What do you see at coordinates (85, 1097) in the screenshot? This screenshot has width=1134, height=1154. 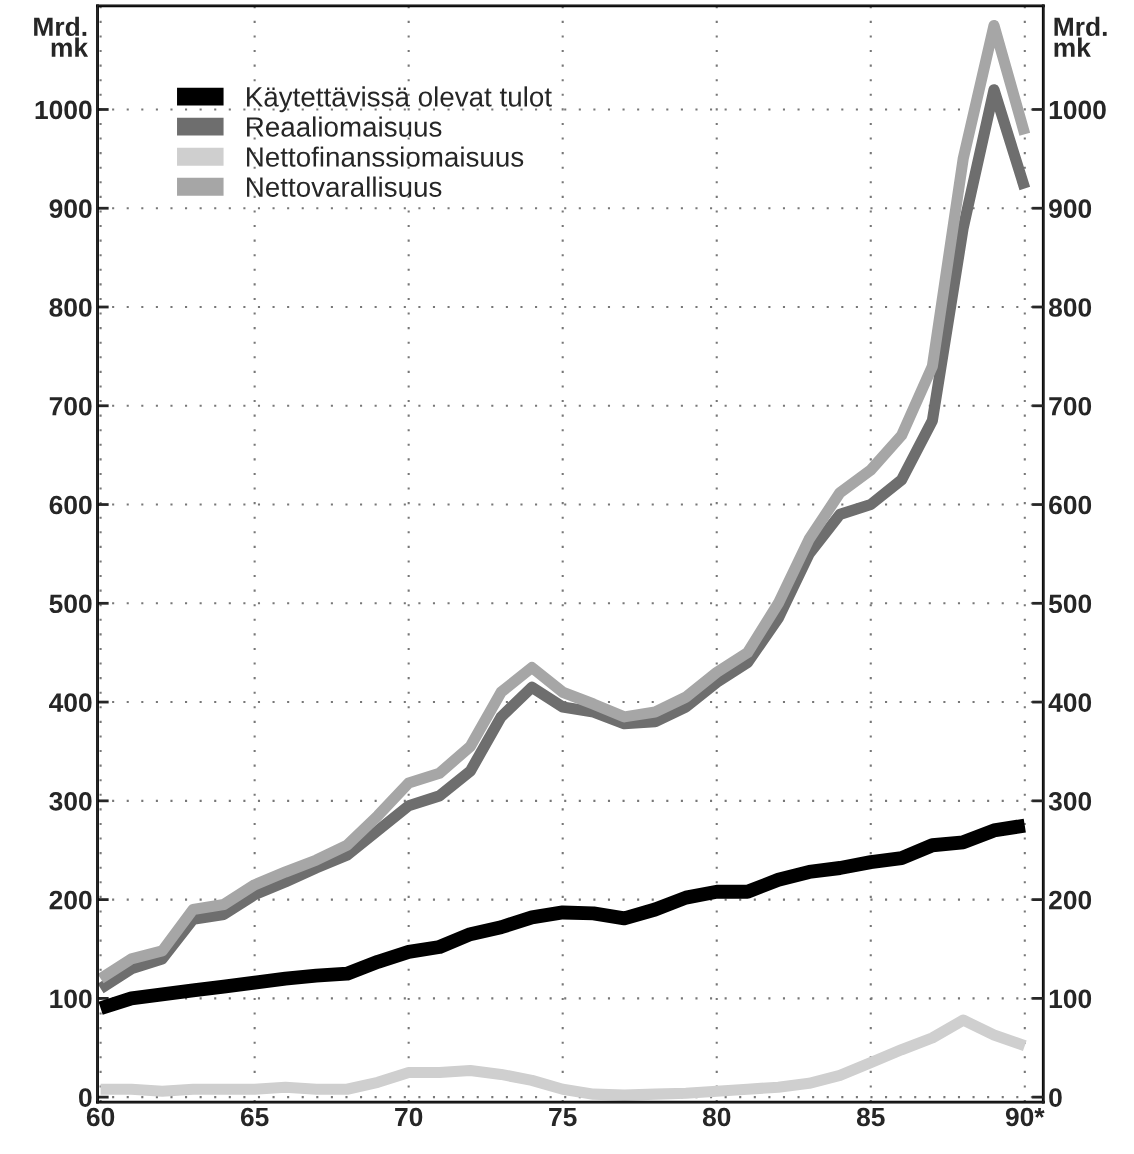 I see `y-tick-label: 0` at bounding box center [85, 1097].